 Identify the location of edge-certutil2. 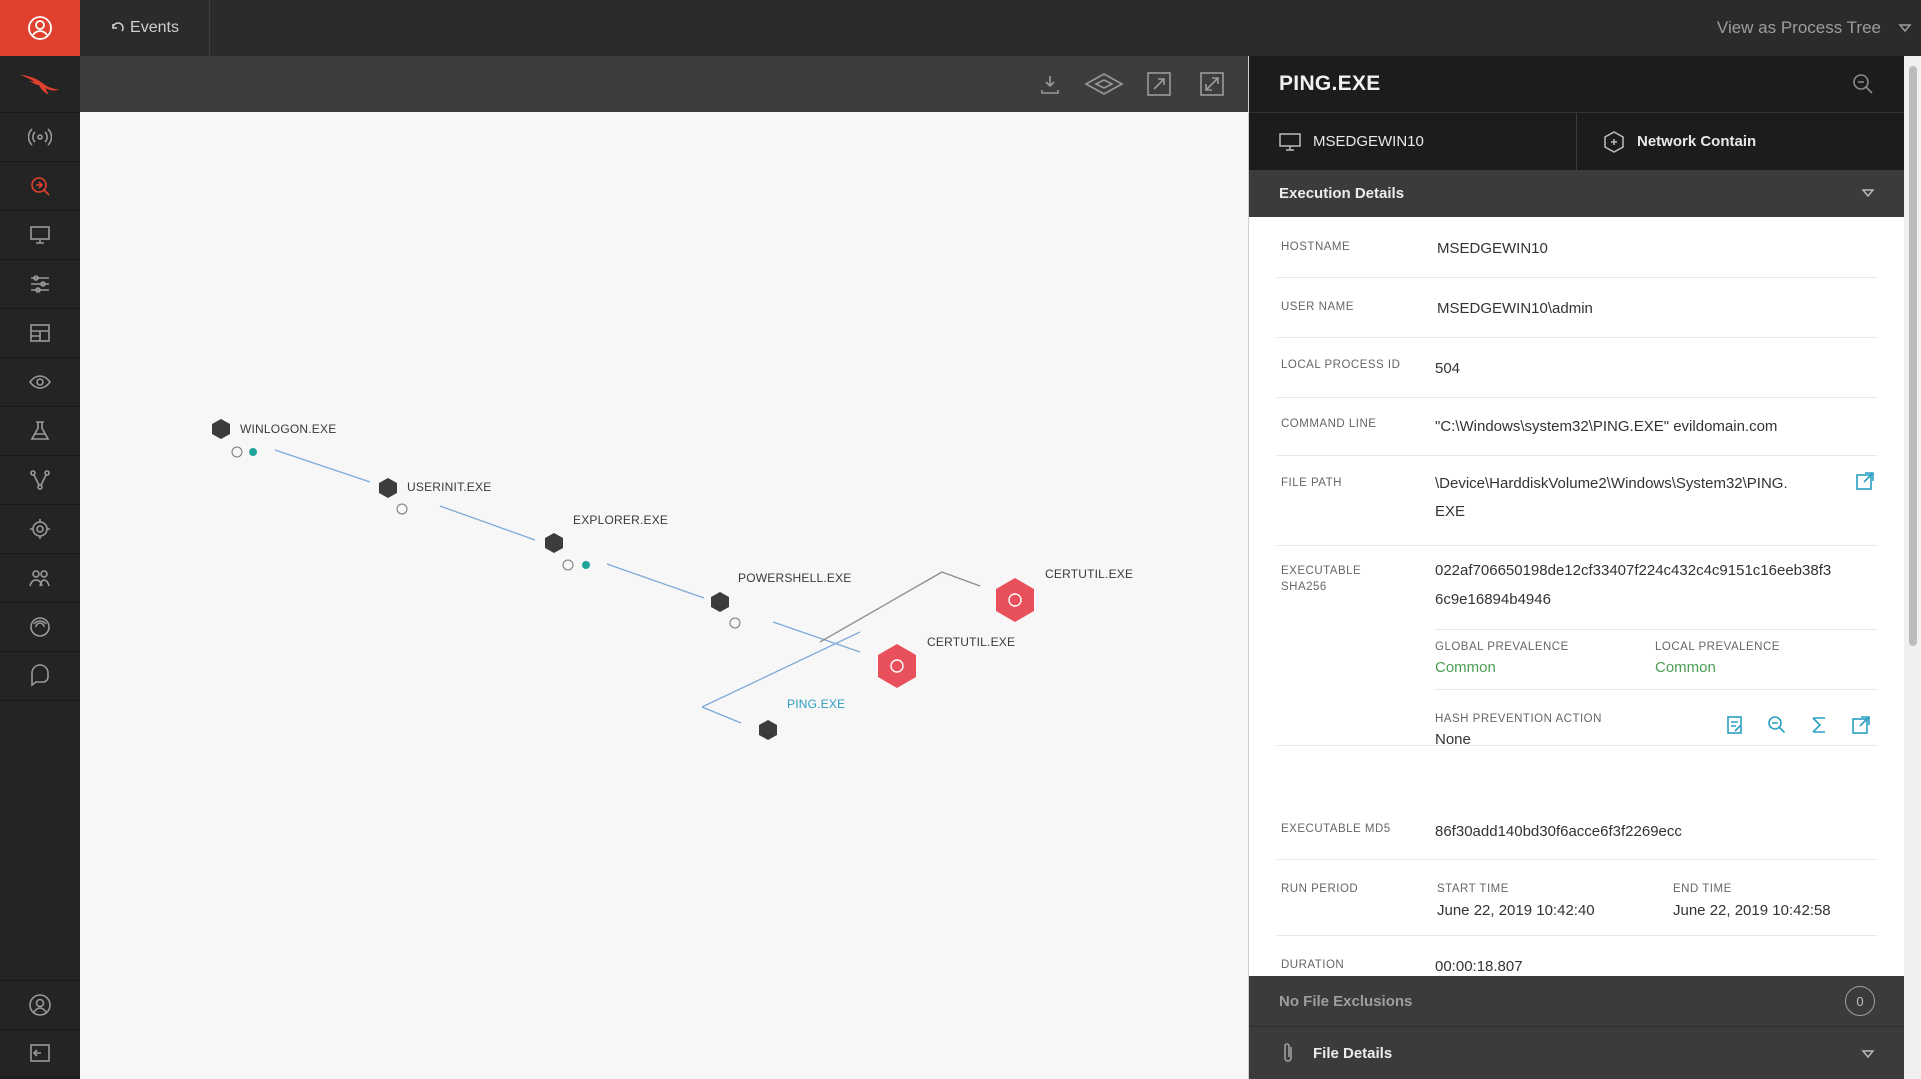
(961, 579).